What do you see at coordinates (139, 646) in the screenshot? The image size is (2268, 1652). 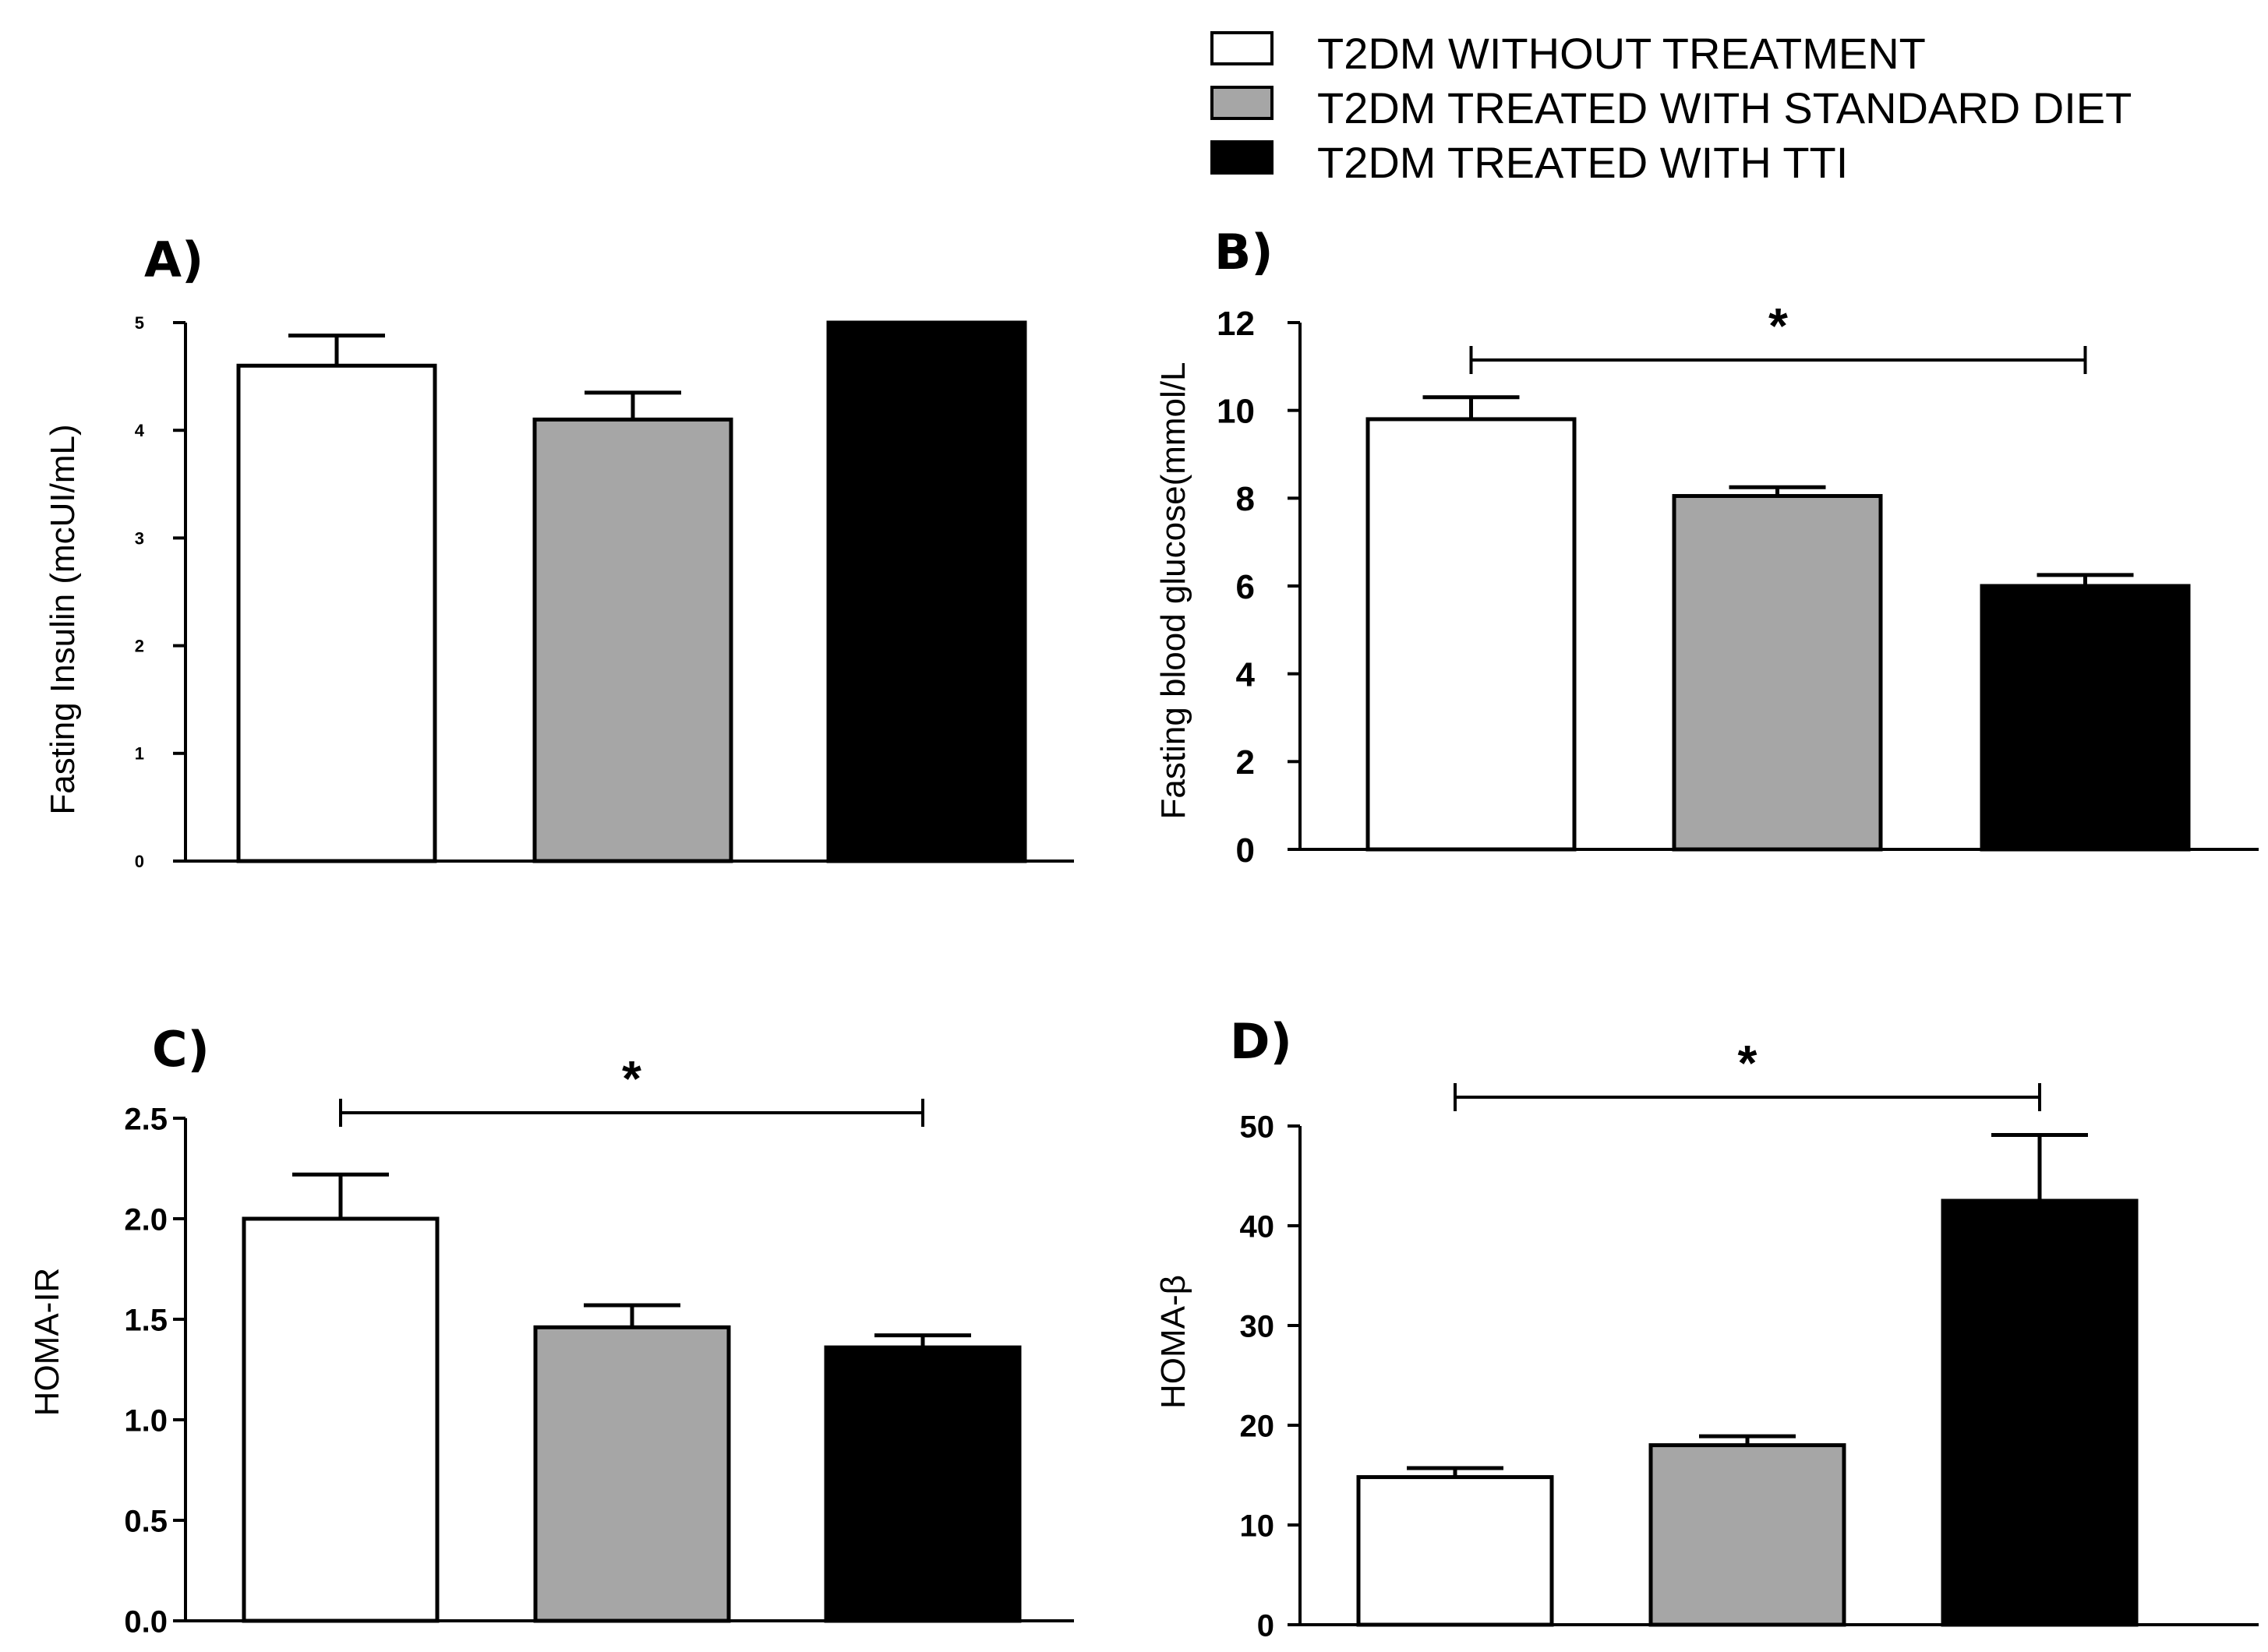 I see `panel-a-ytick-label: 2` at bounding box center [139, 646].